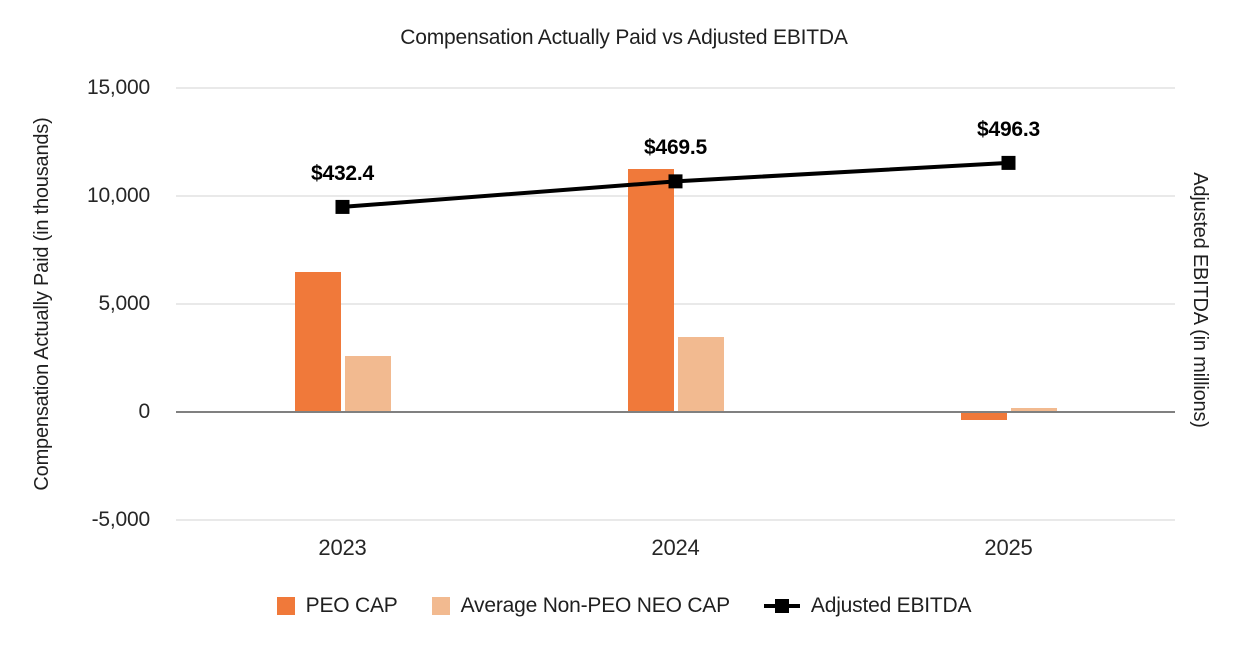 This screenshot has width=1248, height=672. What do you see at coordinates (595, 605) in the screenshot?
I see `legend-label: Average Non-PEO NEO CAP` at bounding box center [595, 605].